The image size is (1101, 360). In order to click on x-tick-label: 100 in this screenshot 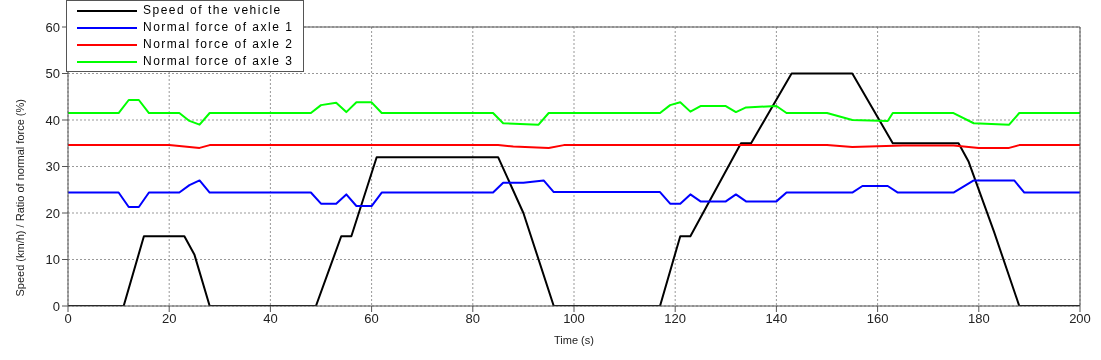, I will do `click(574, 319)`.